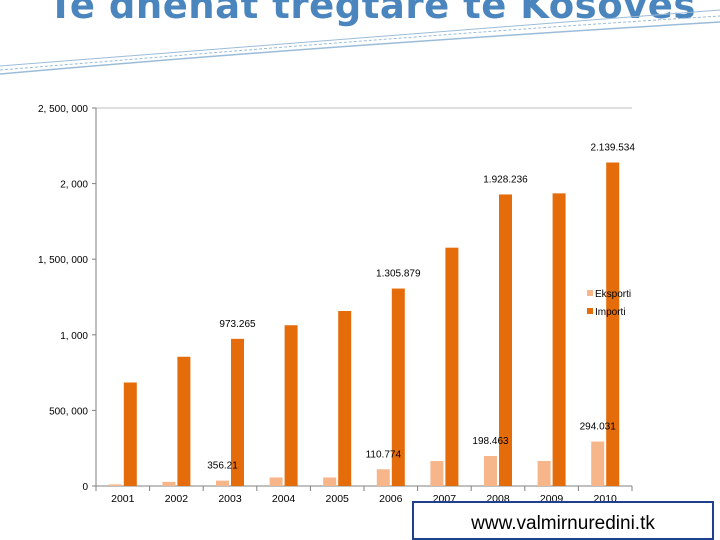 This screenshot has height=540, width=720. Describe the element at coordinates (372, 13) in the screenshot. I see `slide-title: Të dhënat tregtare të Kosovës` at that location.